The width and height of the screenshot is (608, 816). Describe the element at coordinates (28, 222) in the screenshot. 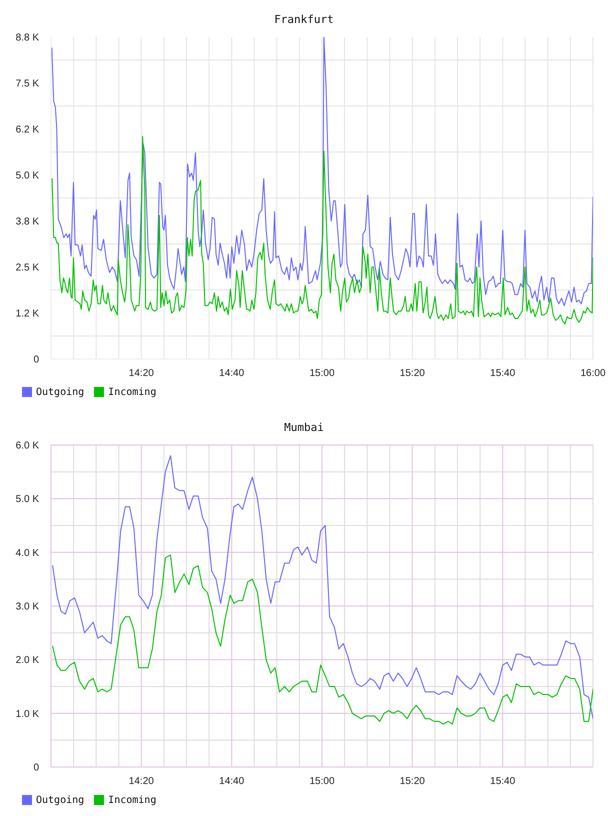

I see `y-tick-label: 3.8 K` at that location.